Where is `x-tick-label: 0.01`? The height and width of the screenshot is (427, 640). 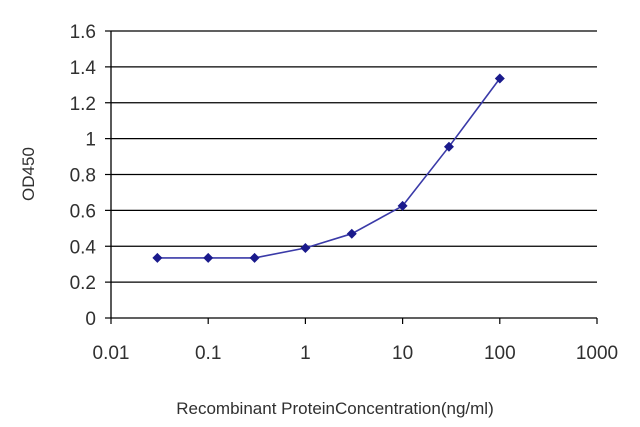
x-tick-label: 0.01 is located at coordinates (111, 353).